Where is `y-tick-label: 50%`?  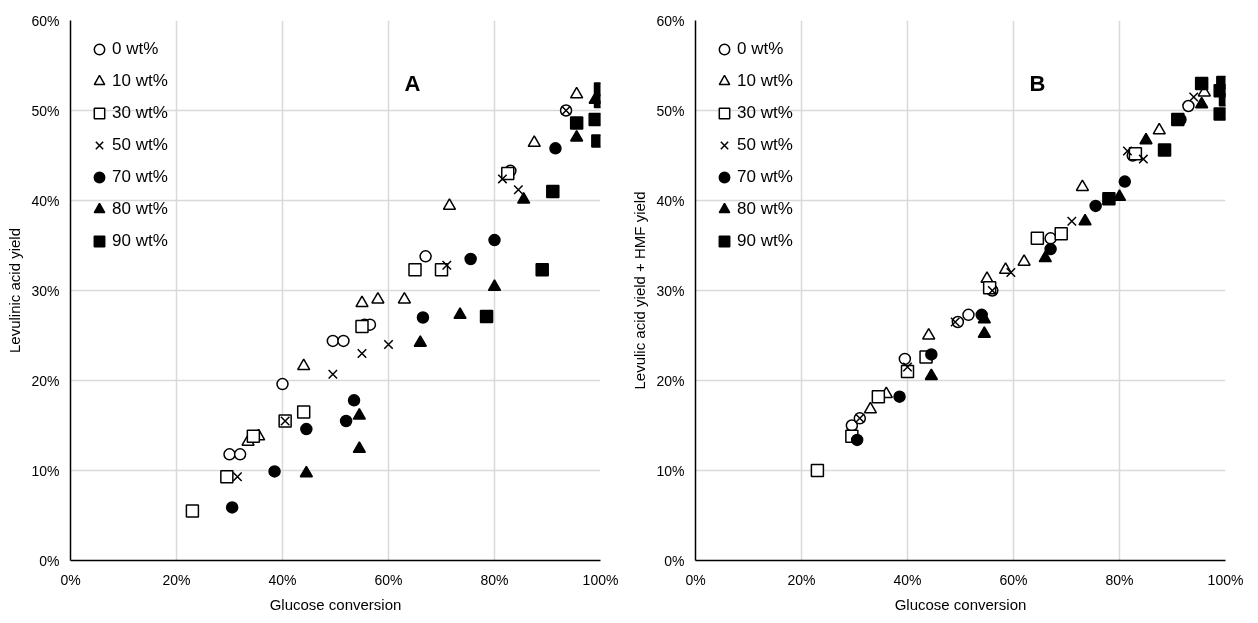
y-tick-label: 50% is located at coordinates (670, 110).